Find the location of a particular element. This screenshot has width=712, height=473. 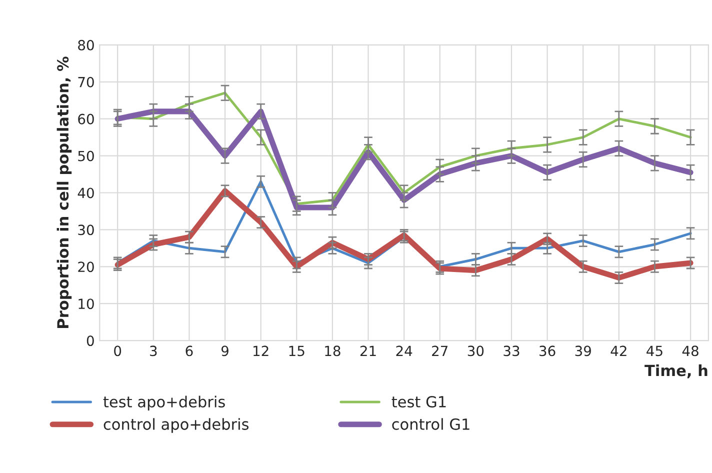

y-tick-label: 20 is located at coordinates (86, 267).